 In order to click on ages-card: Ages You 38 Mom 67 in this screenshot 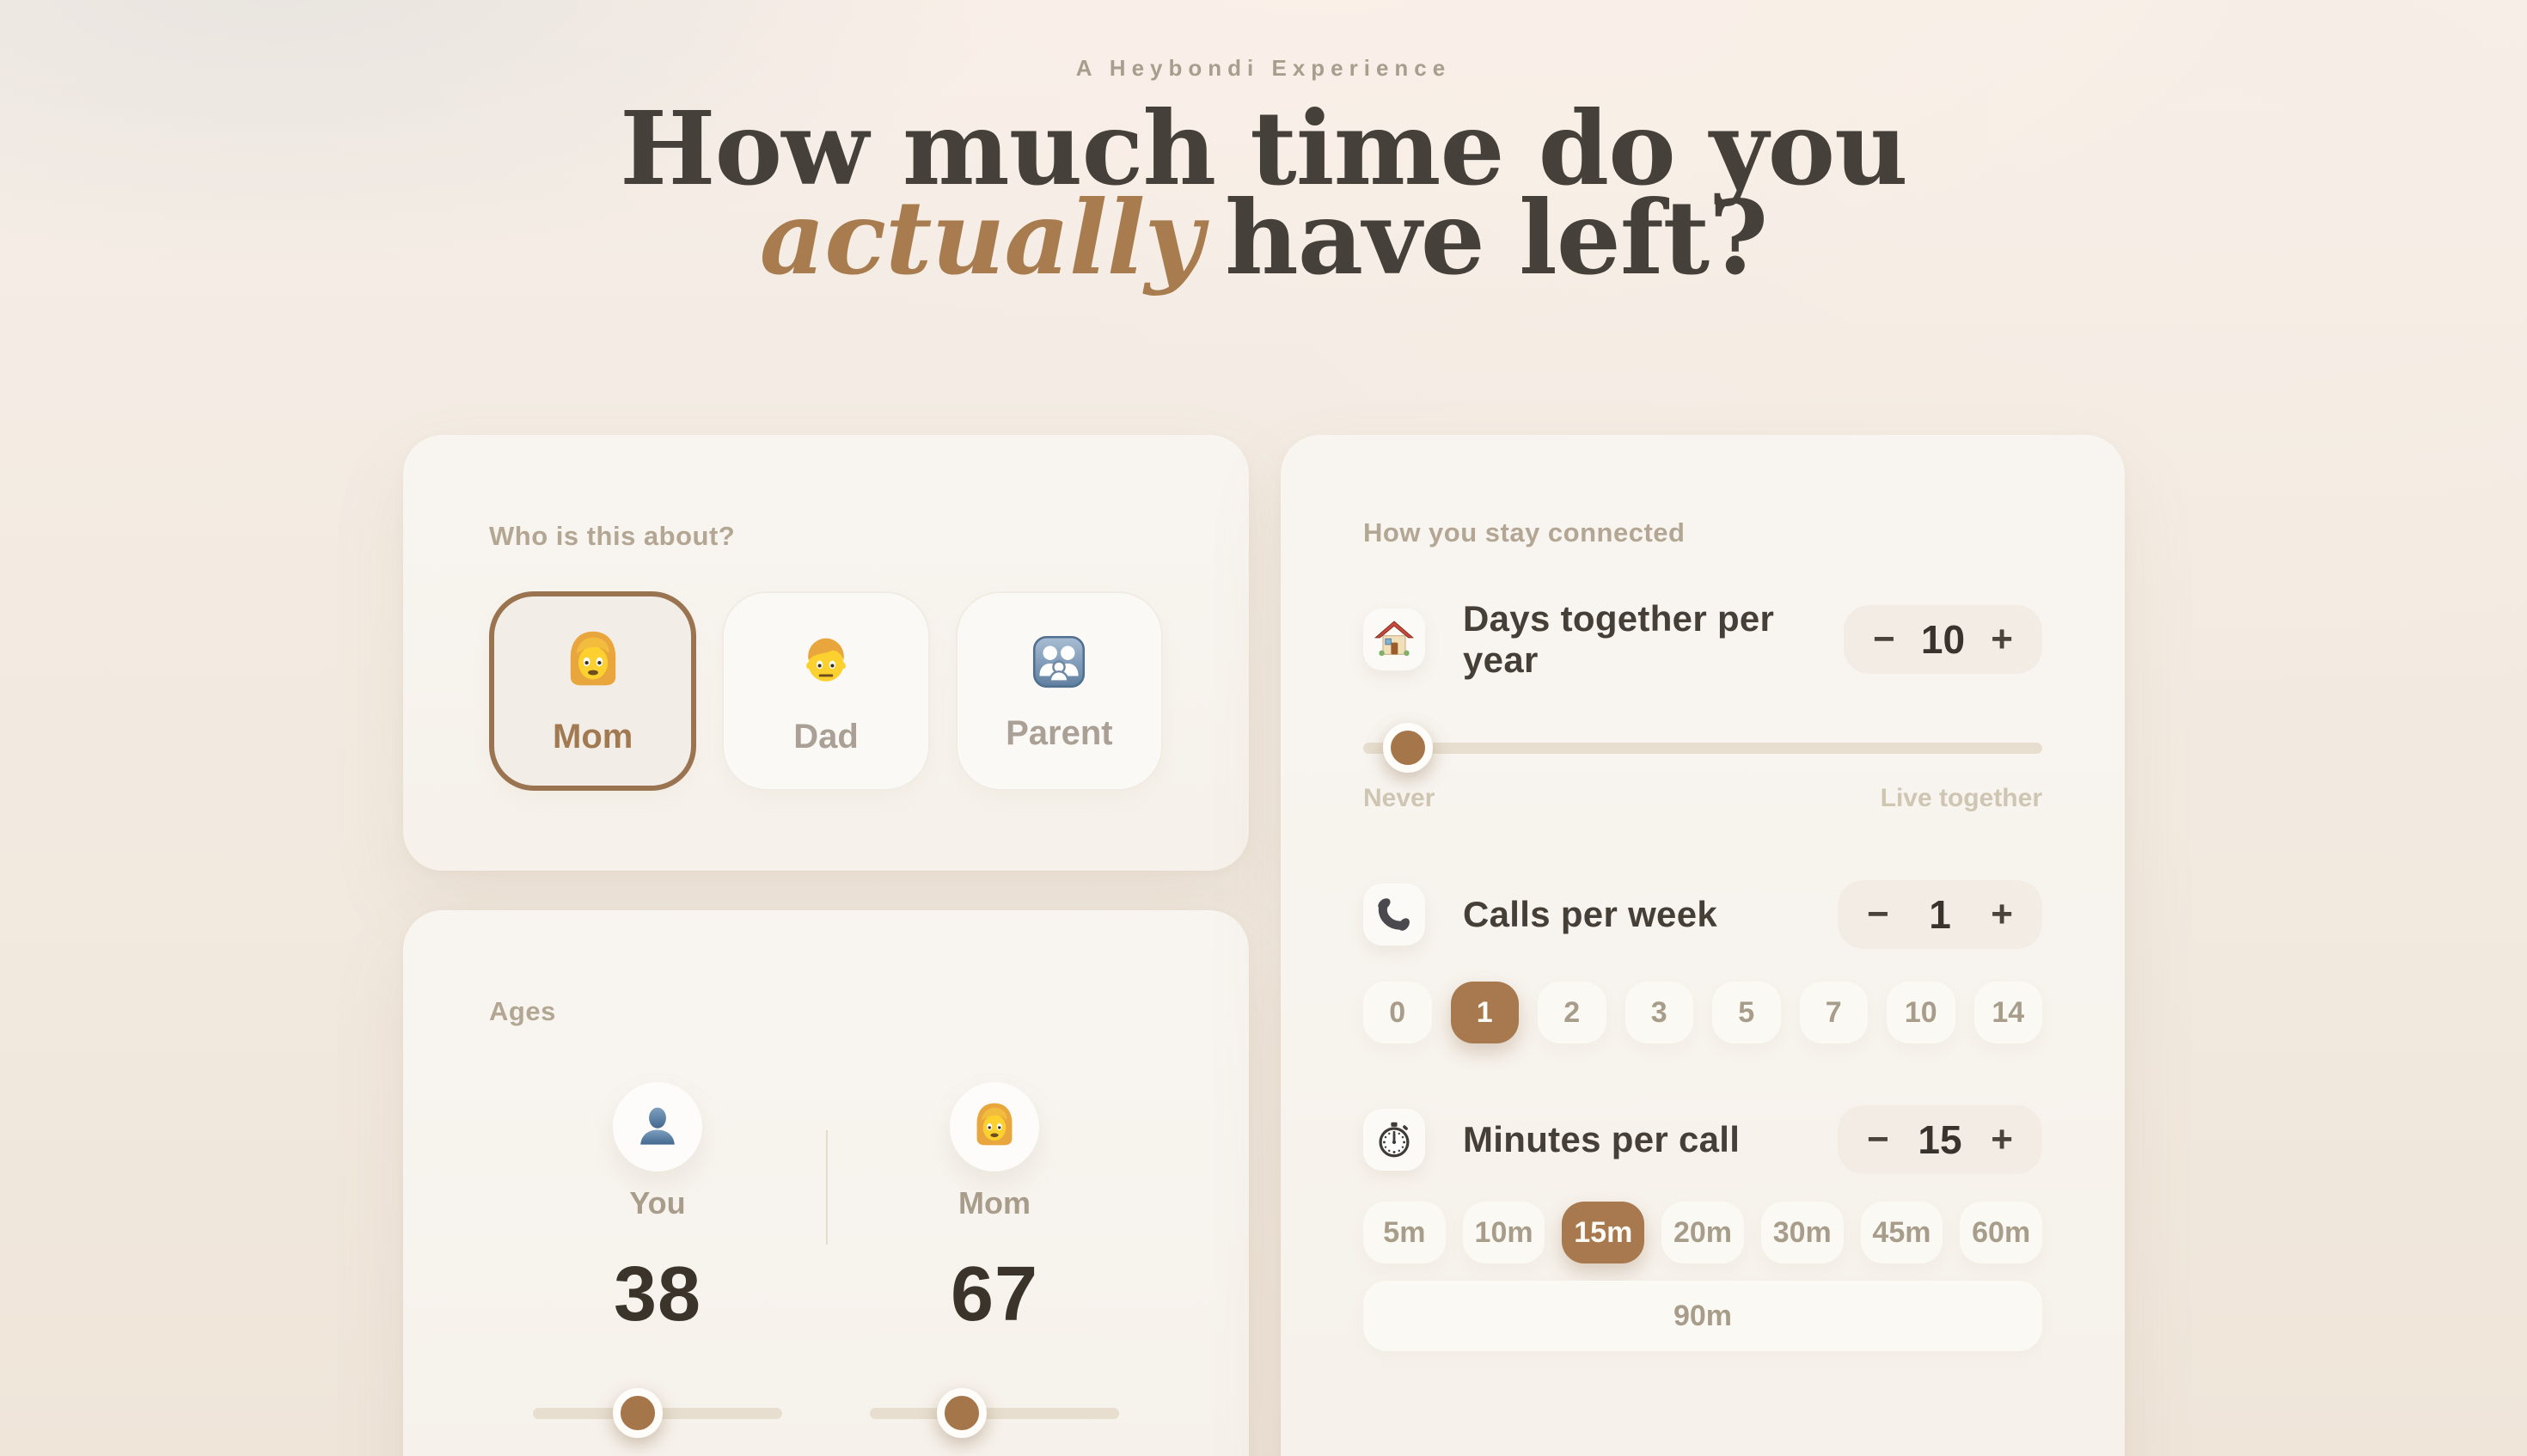, I will do `click(826, 1183)`.